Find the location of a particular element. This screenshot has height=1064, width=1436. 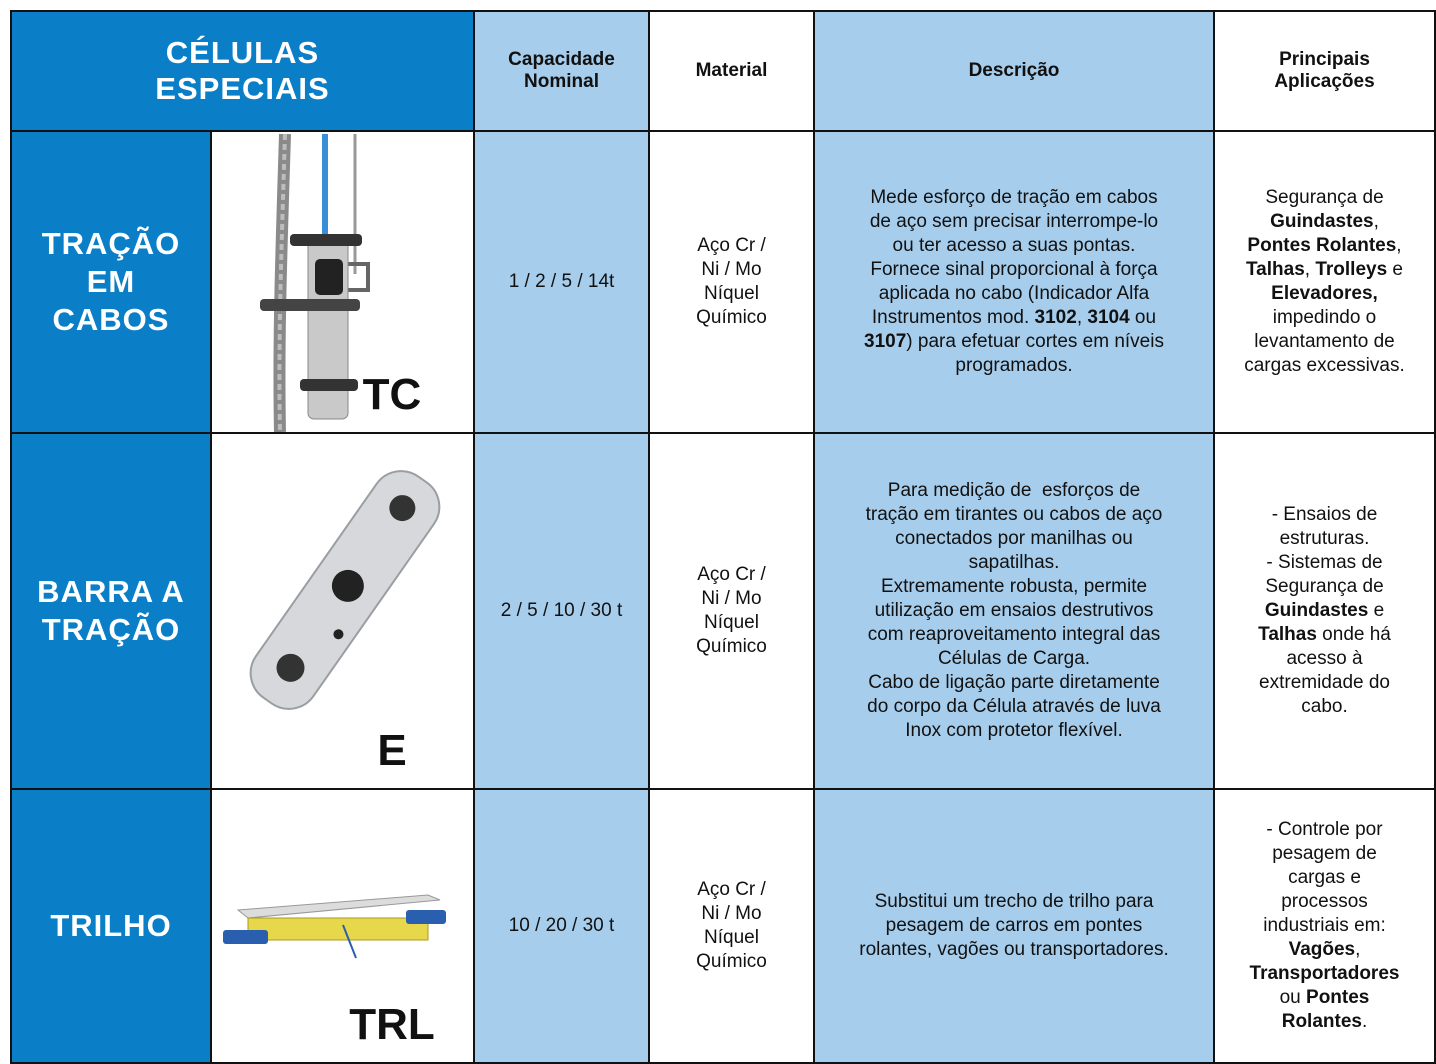

bold-run: Vagões is located at coordinates (1322, 949).